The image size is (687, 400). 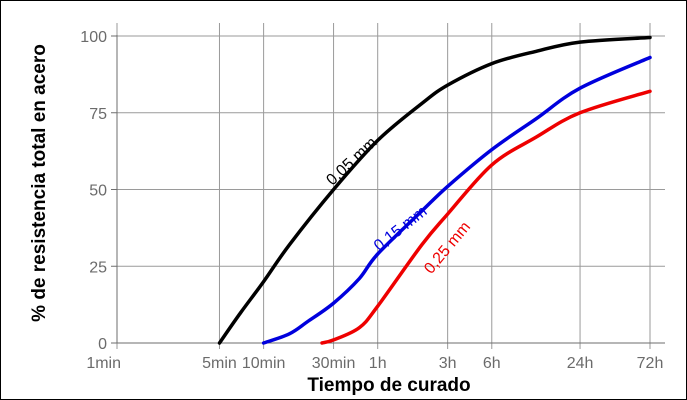 What do you see at coordinates (334, 363) in the screenshot?
I see `x-tick-label: 30min` at bounding box center [334, 363].